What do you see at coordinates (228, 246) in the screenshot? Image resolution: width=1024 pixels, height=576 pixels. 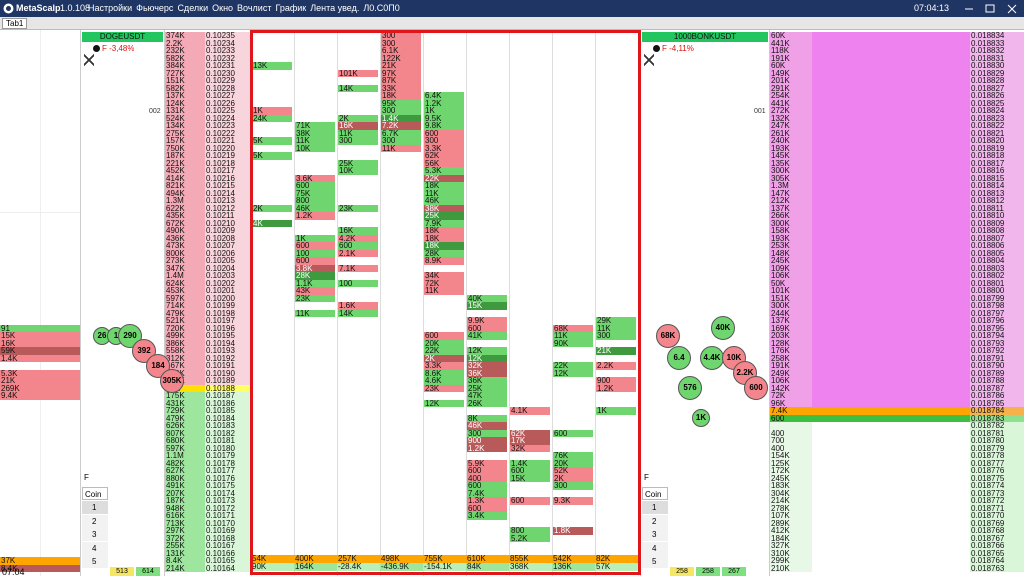 I see `ladder-price: 0.10207` at bounding box center [228, 246].